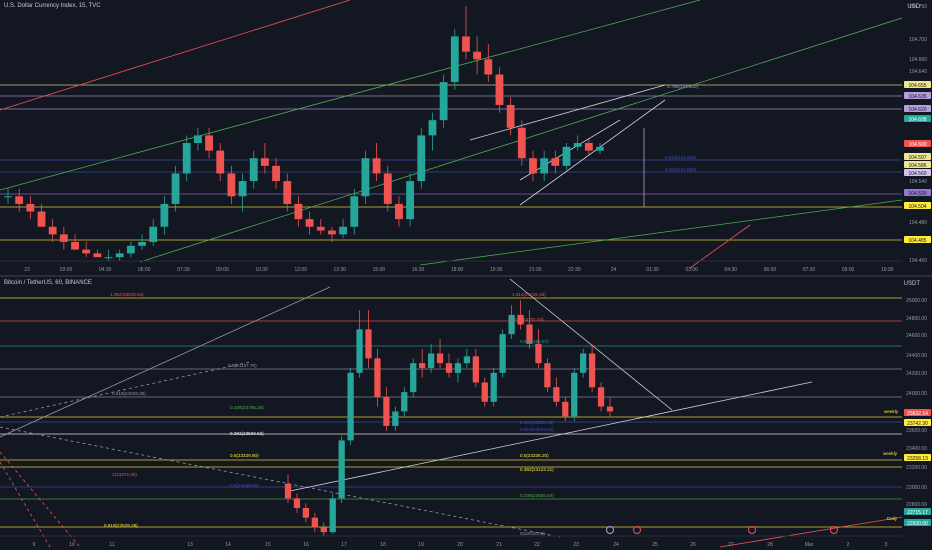 This screenshot has height=550, width=932. What do you see at coordinates (731, 270) in the screenshot?
I see `time-tick-label: 04:30` at bounding box center [731, 270].